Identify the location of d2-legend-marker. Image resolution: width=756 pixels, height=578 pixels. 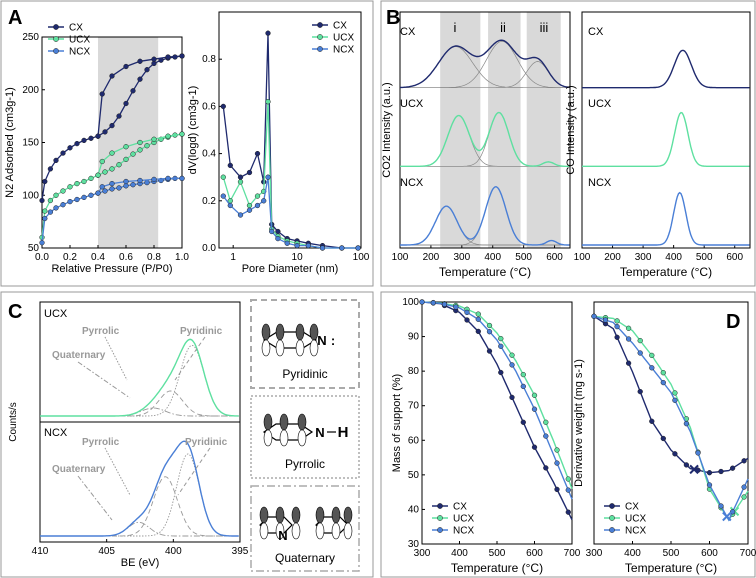
(612, 506).